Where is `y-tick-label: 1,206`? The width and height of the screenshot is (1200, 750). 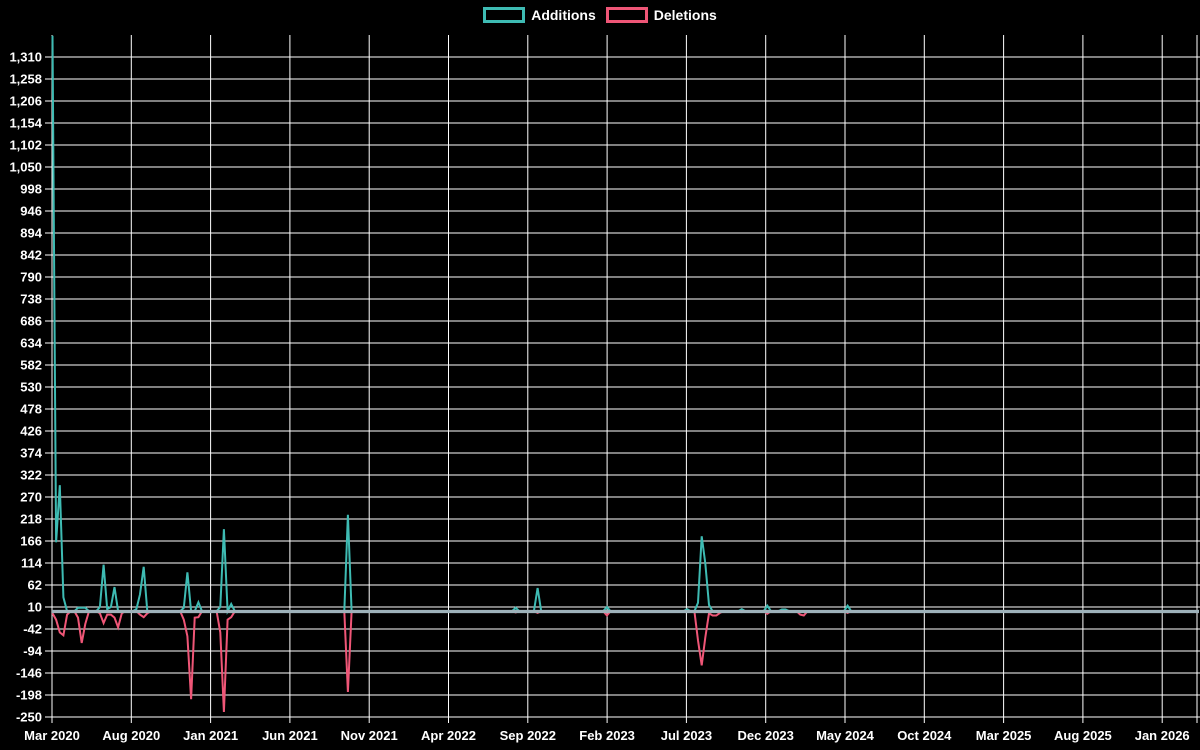 y-tick-label: 1,206 is located at coordinates (25, 101).